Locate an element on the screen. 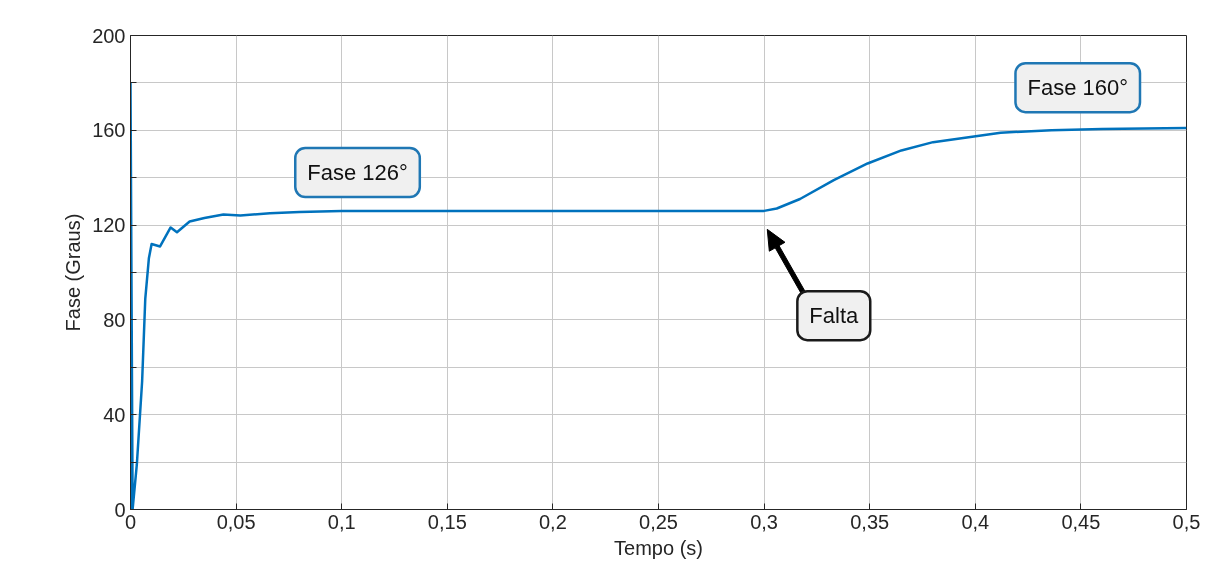 This screenshot has width=1229, height=586. x-tick-label: 0,45 is located at coordinates (1081, 521).